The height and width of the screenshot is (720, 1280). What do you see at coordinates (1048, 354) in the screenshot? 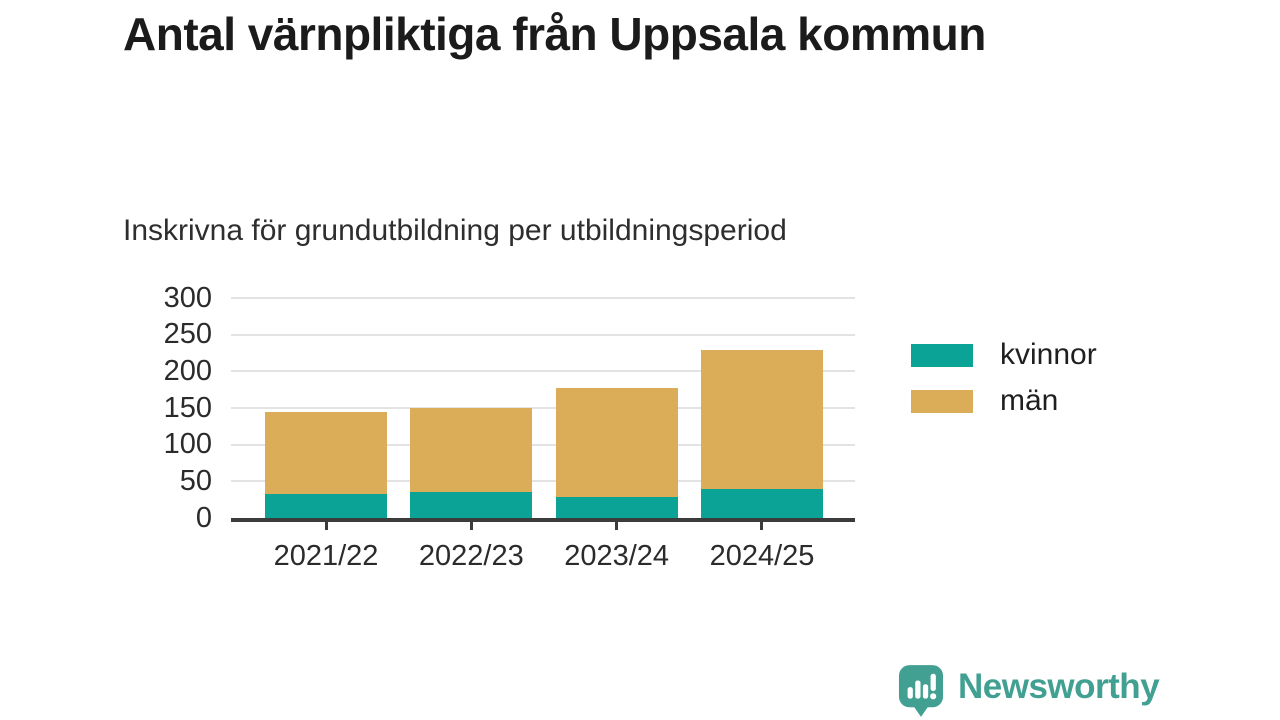
I see `legend-label: kvinnor` at bounding box center [1048, 354].